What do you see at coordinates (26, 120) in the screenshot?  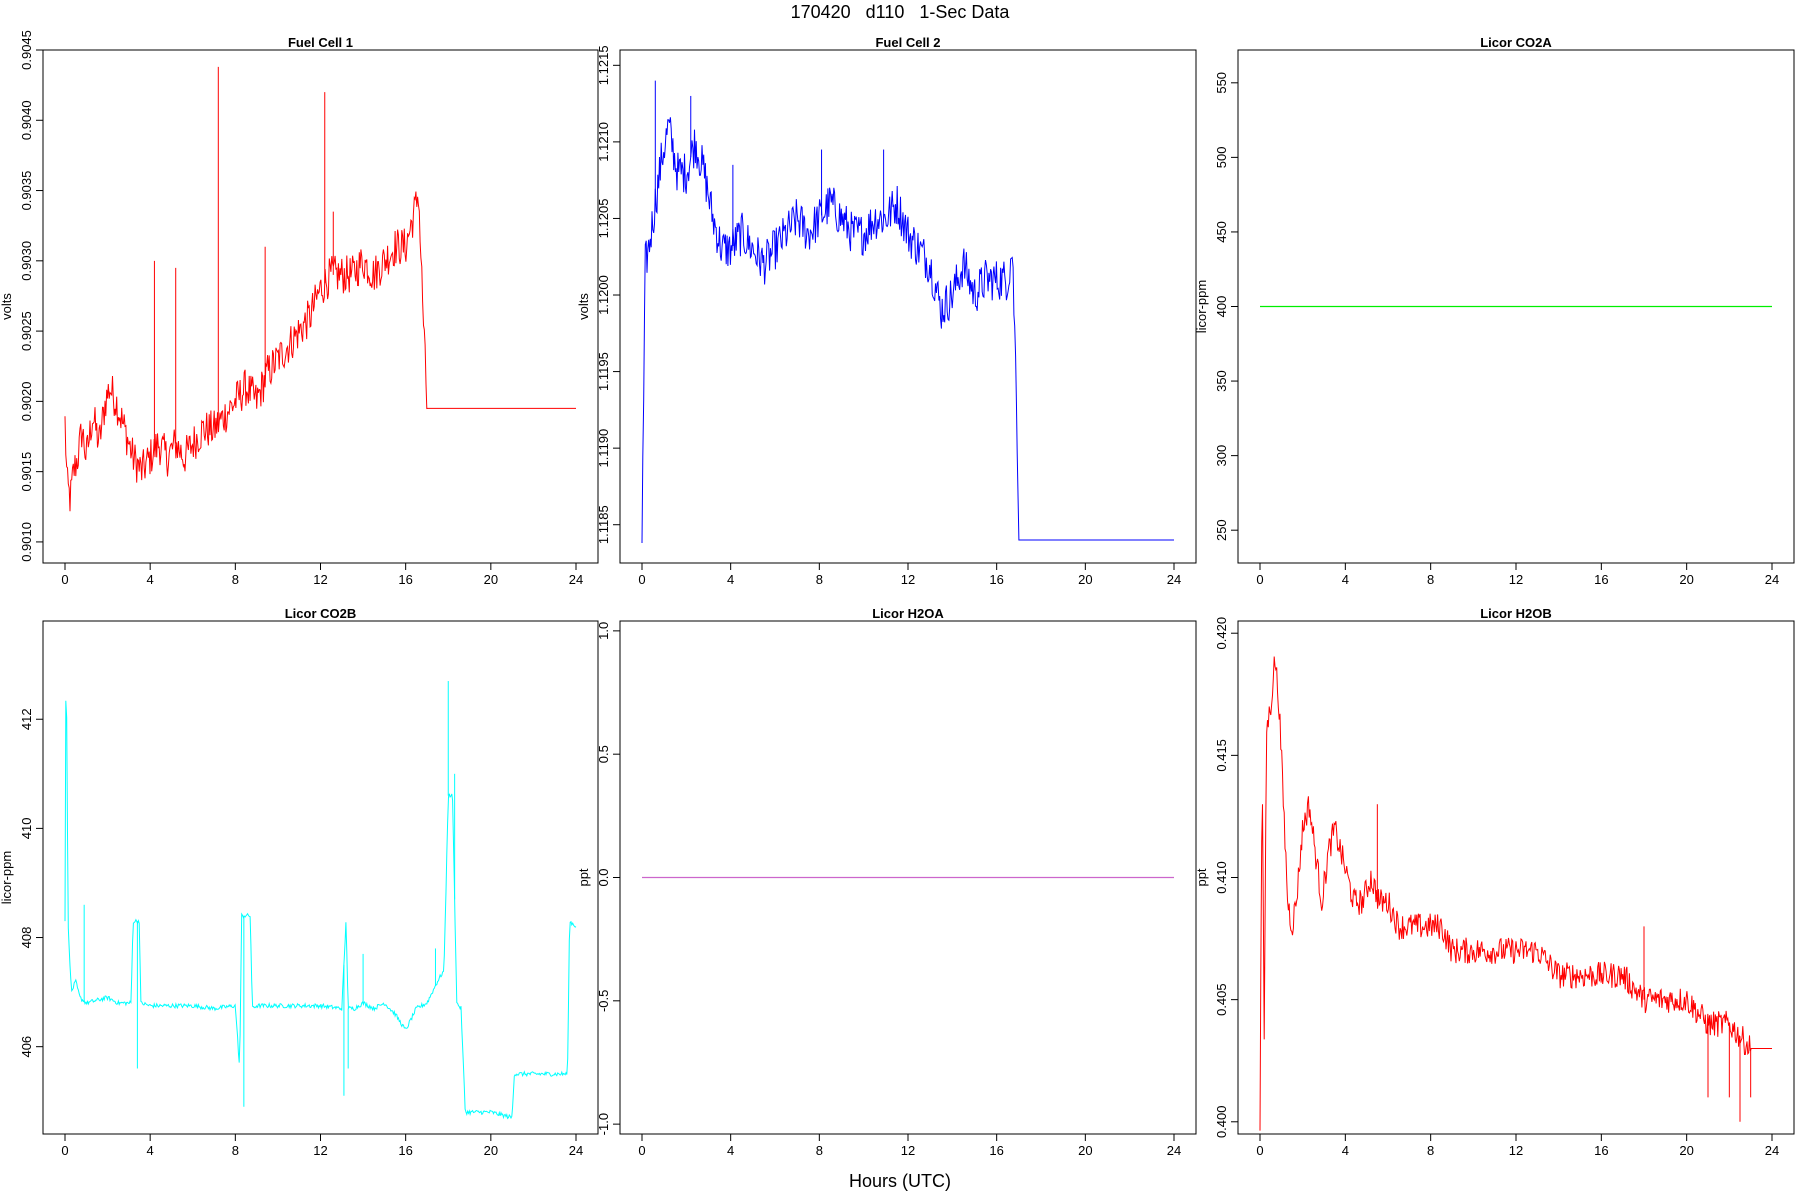 I see `y-tick-label: 0.9040` at bounding box center [26, 120].